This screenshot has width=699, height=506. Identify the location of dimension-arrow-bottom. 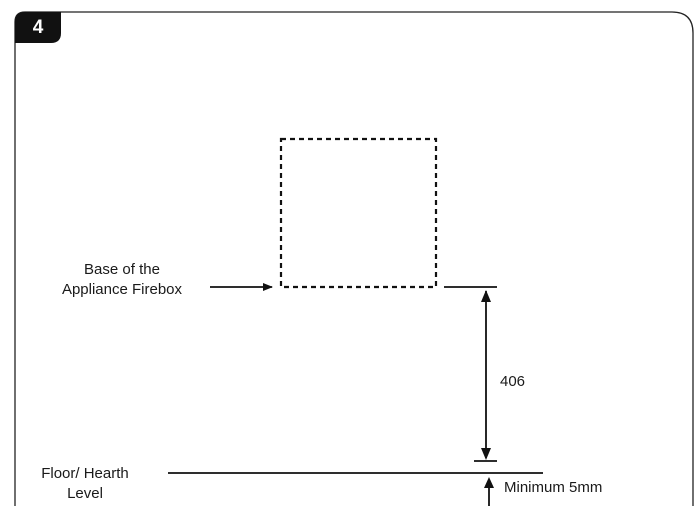
(486, 454).